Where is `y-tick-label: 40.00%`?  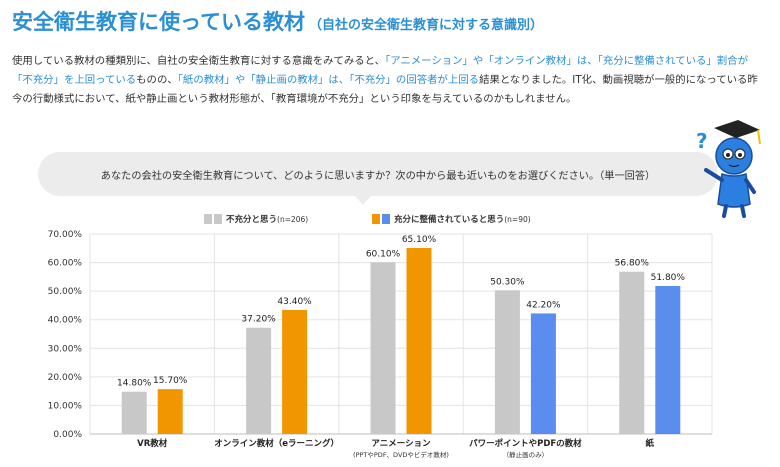 y-tick-label: 40.00% is located at coordinates (65, 321).